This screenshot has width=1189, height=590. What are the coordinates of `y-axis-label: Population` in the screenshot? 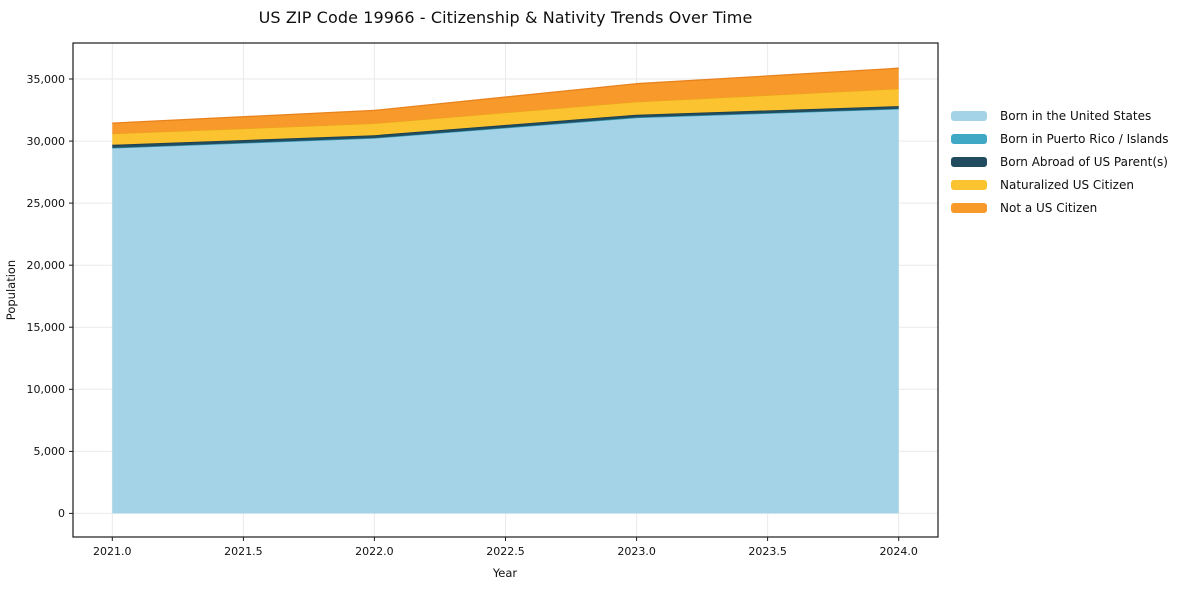 It's located at (11, 290).